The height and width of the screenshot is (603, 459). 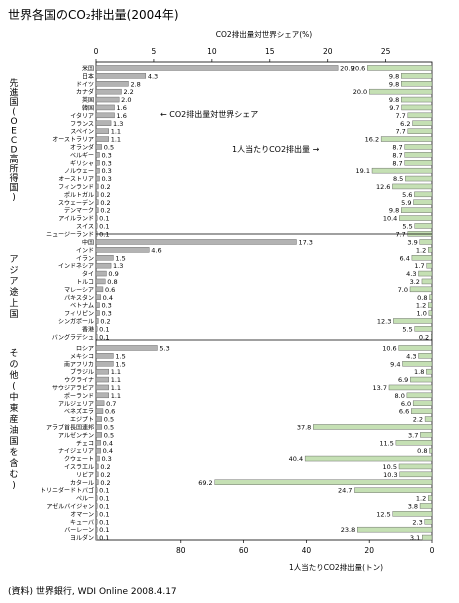 What do you see at coordinates (79, 467) in the screenshot?
I see `country-label: イスラエル` at bounding box center [79, 467].